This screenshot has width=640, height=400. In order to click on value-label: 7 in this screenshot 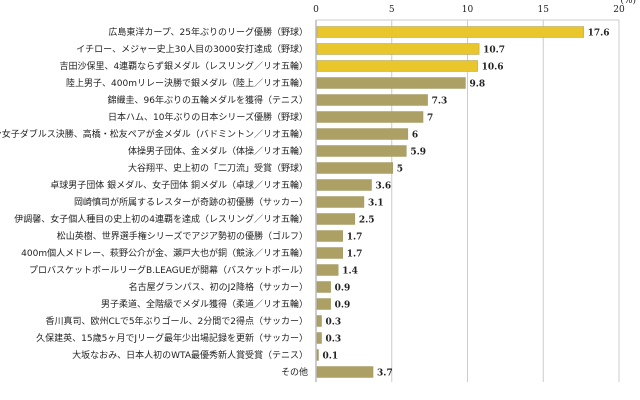, I will do `click(430, 119)`.